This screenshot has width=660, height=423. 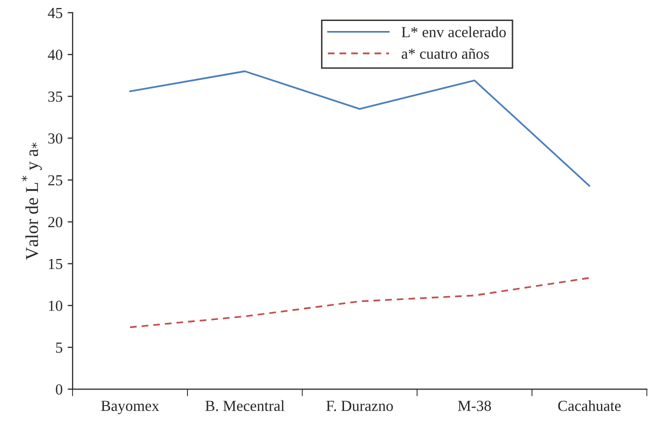 What do you see at coordinates (55, 222) in the screenshot?
I see `y-tick-label: 20` at bounding box center [55, 222].